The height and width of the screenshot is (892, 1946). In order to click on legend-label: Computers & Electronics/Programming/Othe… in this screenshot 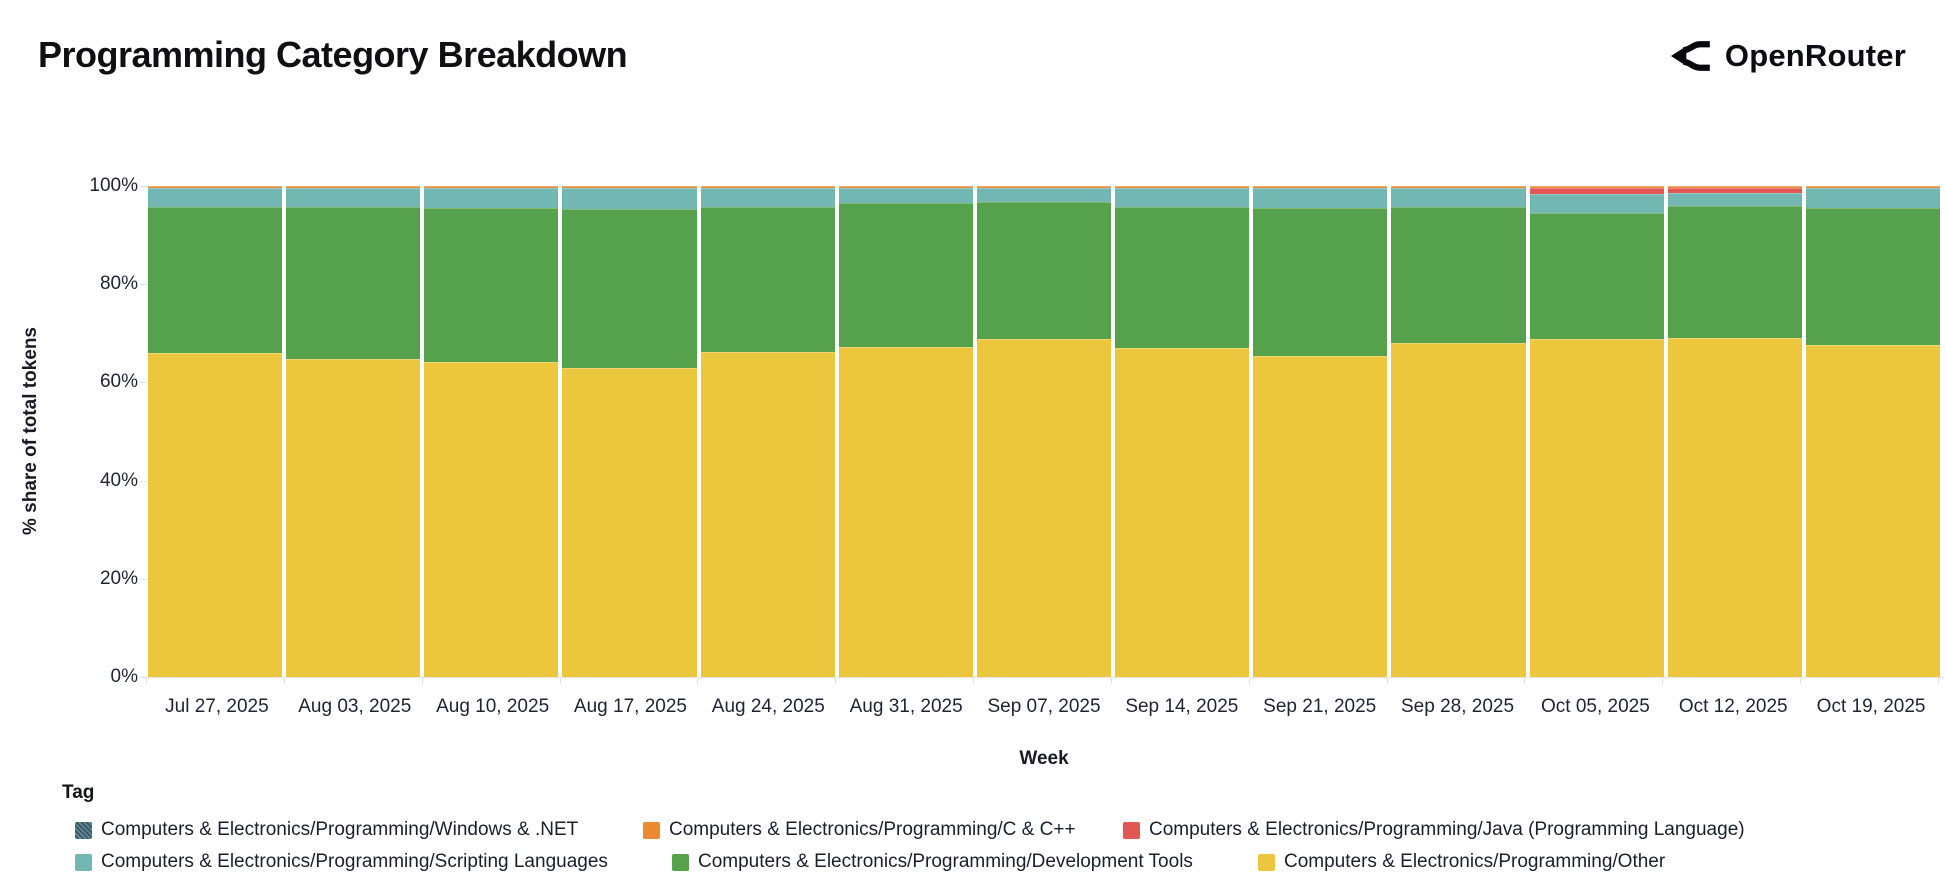, I will do `click(1475, 861)`.